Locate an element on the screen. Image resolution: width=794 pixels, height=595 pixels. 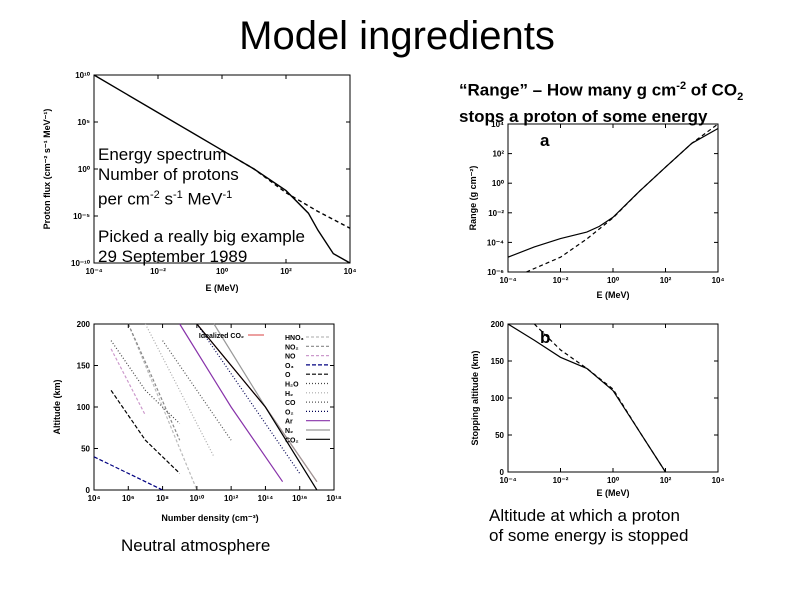
density-xtick-label: 10¹⁴ is located at coordinates (266, 498).